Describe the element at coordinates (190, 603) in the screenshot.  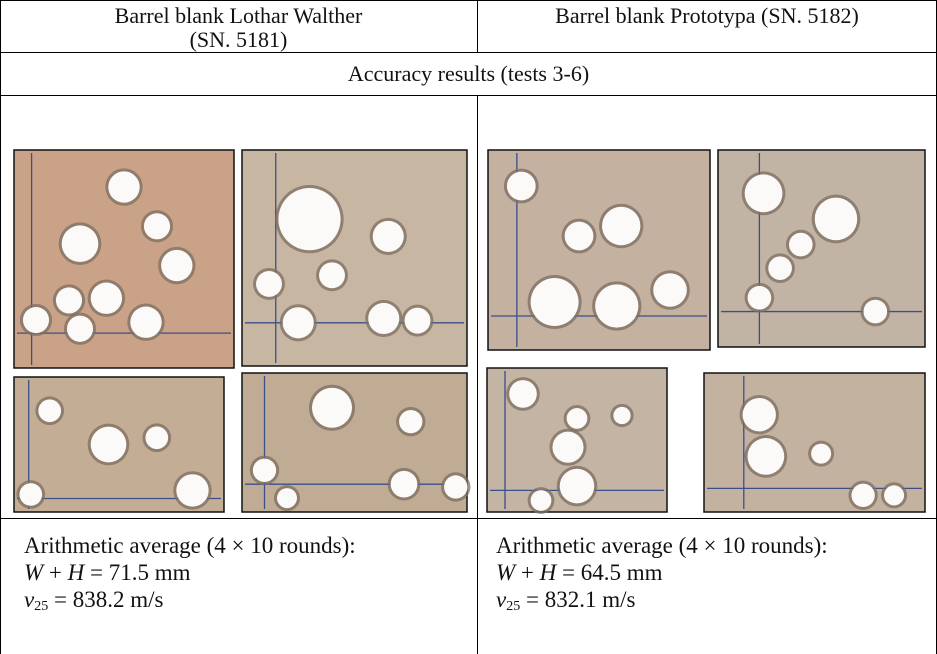
I see `velocity: v25 = 838.2 m/s` at that location.